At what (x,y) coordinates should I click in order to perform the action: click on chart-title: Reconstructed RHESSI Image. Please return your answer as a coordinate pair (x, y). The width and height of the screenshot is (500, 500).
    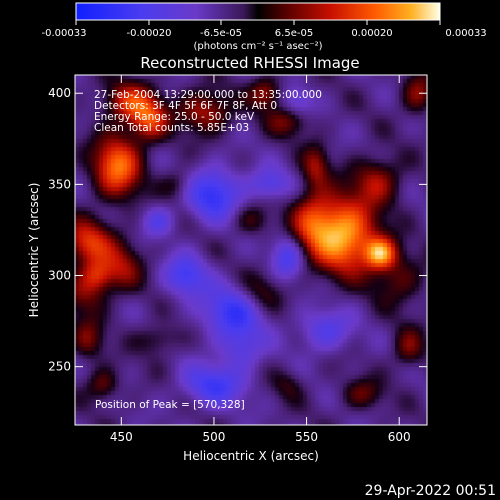
    Looking at the image, I should click on (249, 63).